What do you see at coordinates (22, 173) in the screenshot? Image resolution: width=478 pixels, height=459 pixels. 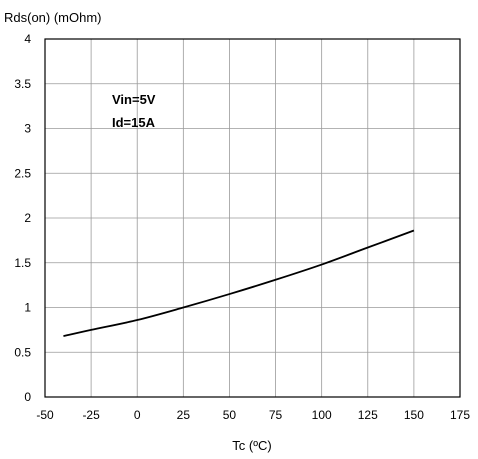 I see `y-tick-label: 2.5` at bounding box center [22, 173].